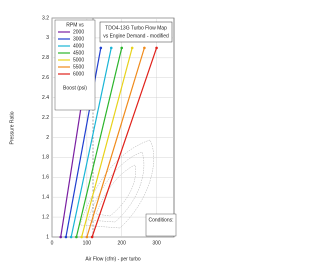 The image size is (320, 266). I want to click on y-tick-label: 2, so click(47, 138).